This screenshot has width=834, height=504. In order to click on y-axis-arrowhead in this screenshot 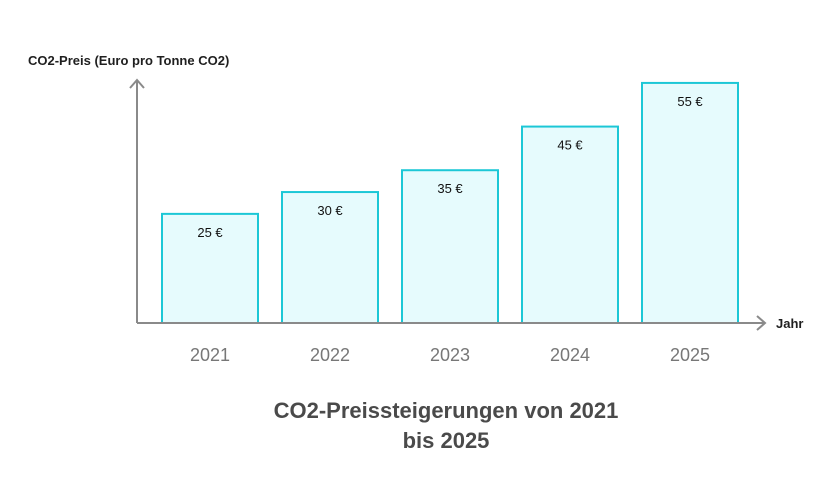, I will do `click(137, 83)`.